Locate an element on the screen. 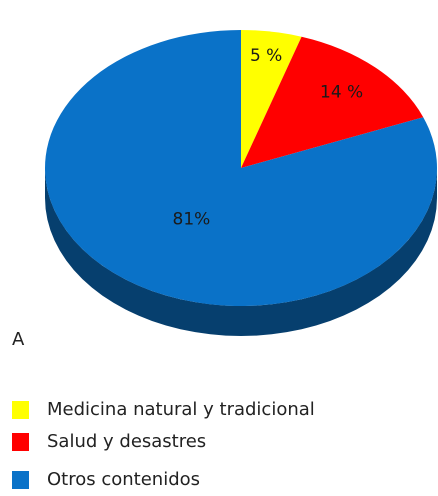 The height and width of the screenshot is (496, 438). data-label: 14 % is located at coordinates (341, 93).